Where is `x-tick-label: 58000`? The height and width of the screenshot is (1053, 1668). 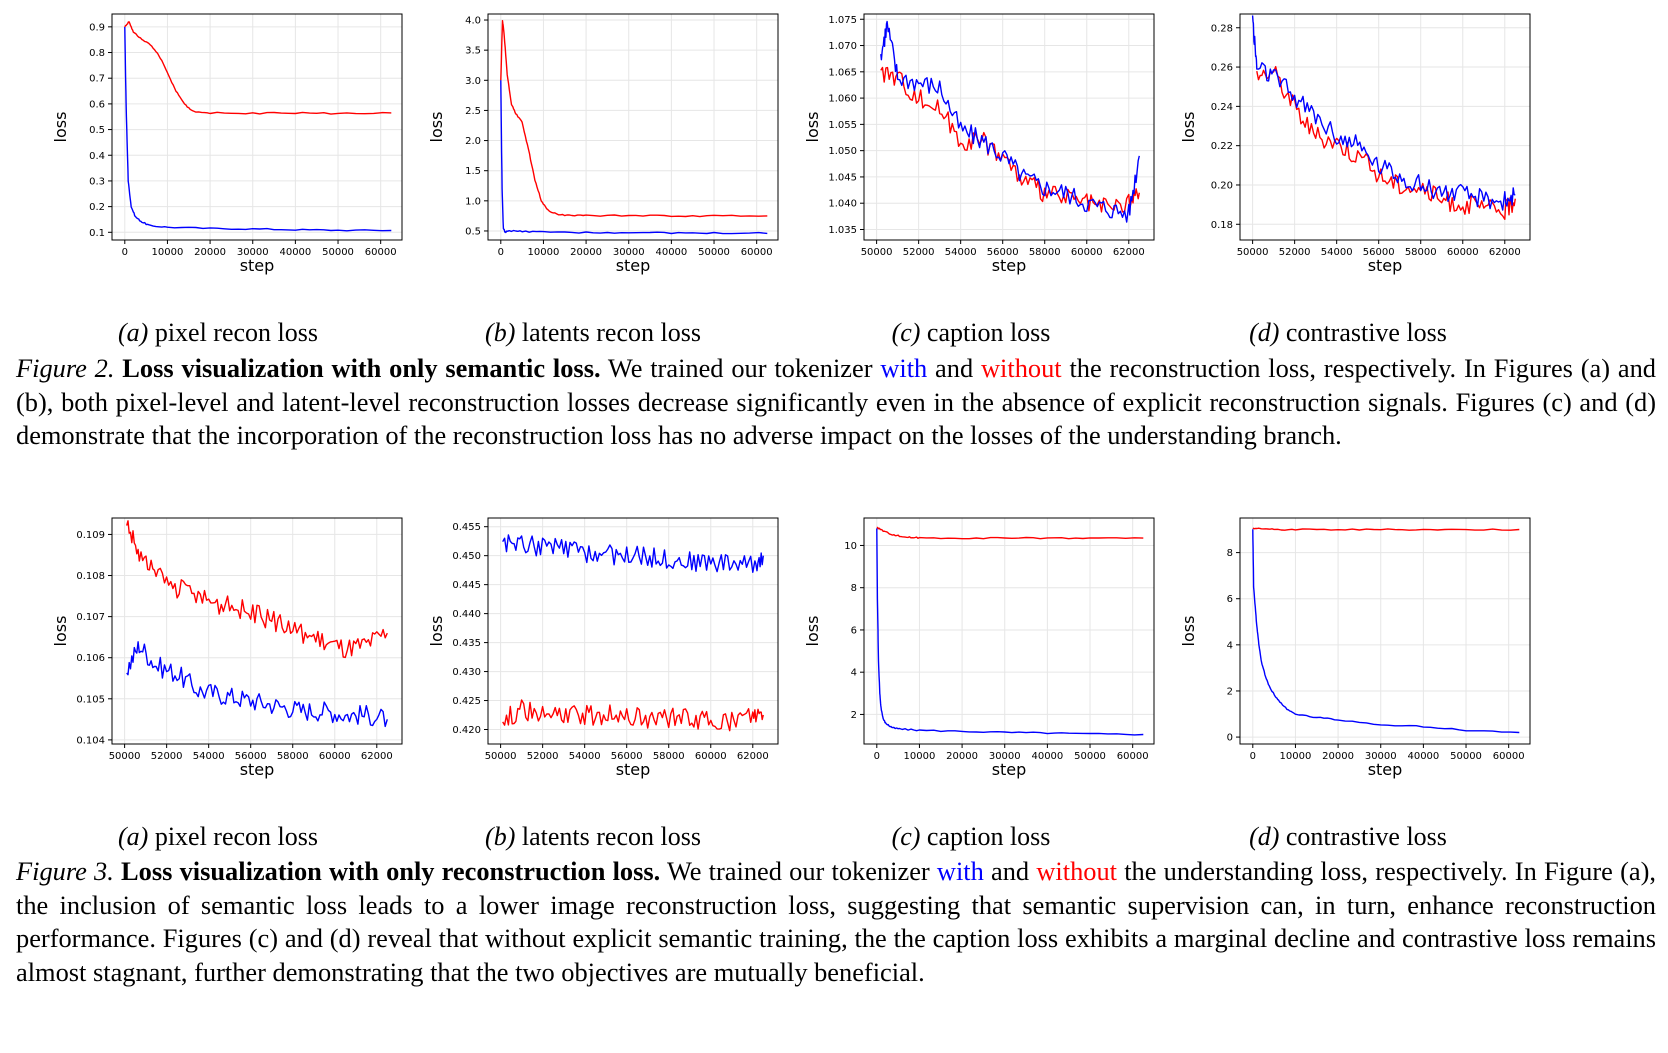
x-tick-label: 58000 is located at coordinates (669, 756).